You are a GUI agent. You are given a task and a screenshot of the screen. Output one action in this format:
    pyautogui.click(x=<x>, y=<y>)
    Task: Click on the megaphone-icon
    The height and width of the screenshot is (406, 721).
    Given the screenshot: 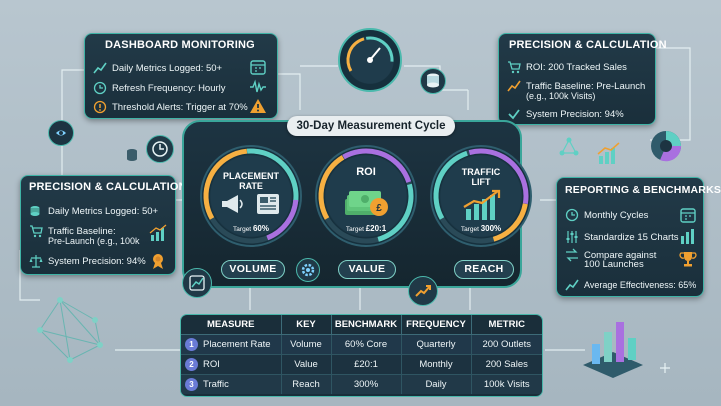 What is the action you would take?
    pyautogui.click(x=233, y=204)
    